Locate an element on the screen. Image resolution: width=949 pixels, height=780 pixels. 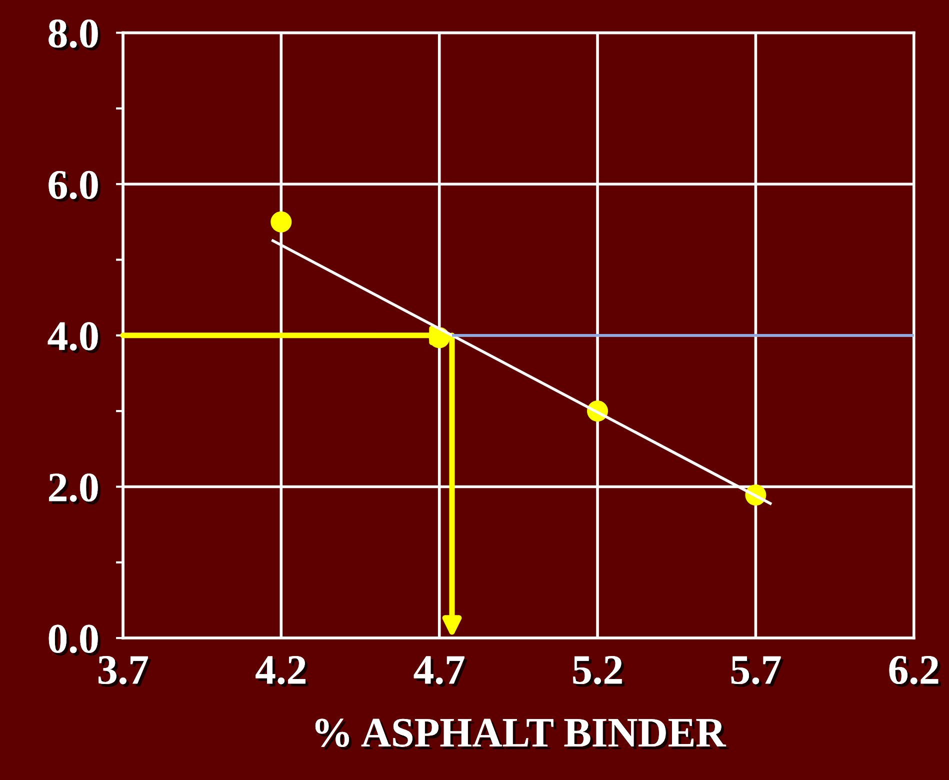
x-tick-label: 5.2 is located at coordinates (599, 671).